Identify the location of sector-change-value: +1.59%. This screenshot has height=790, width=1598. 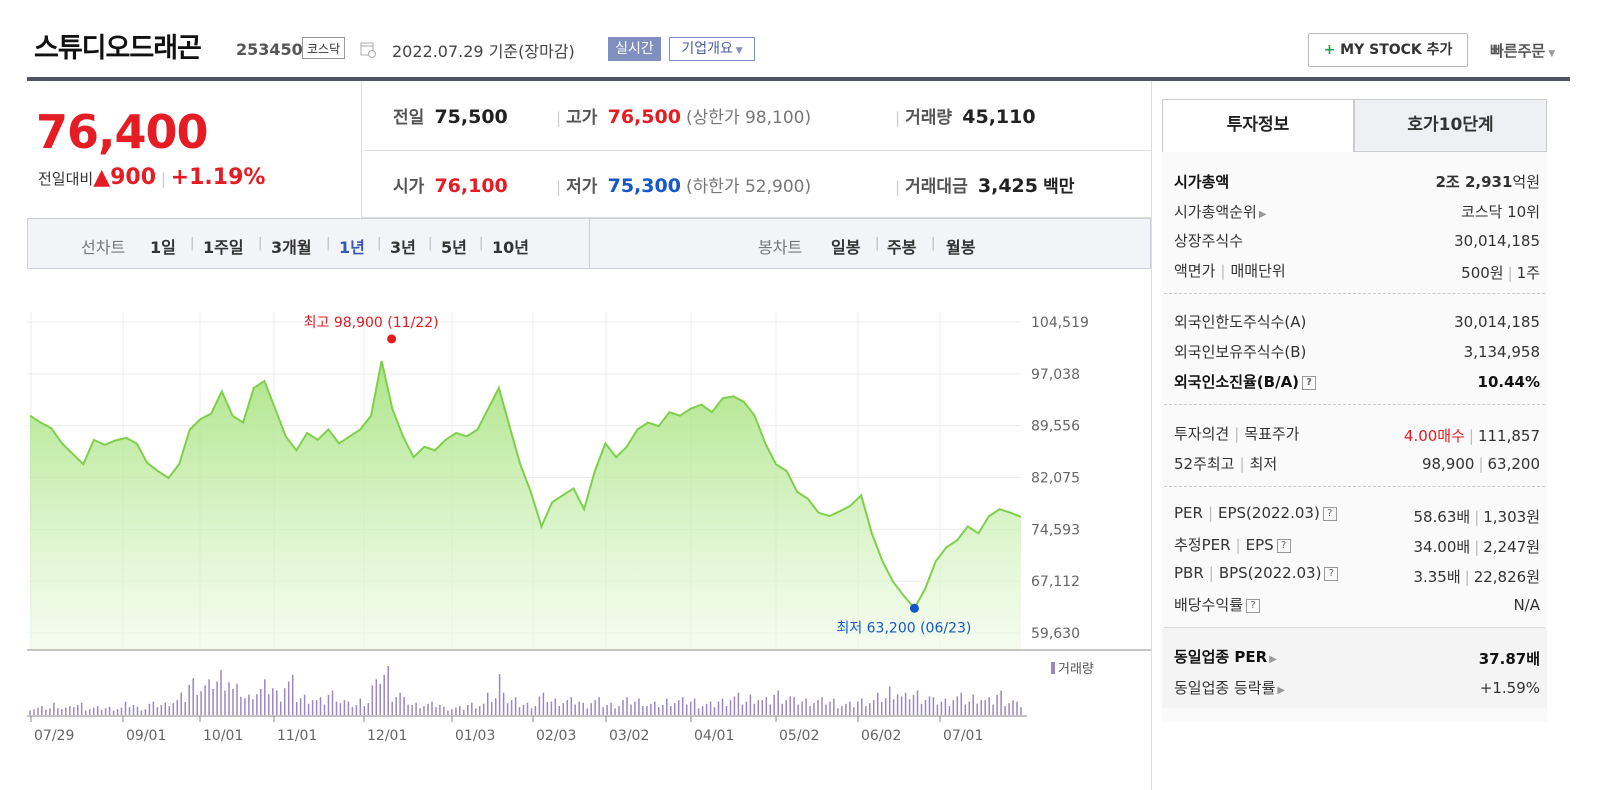
(1509, 688).